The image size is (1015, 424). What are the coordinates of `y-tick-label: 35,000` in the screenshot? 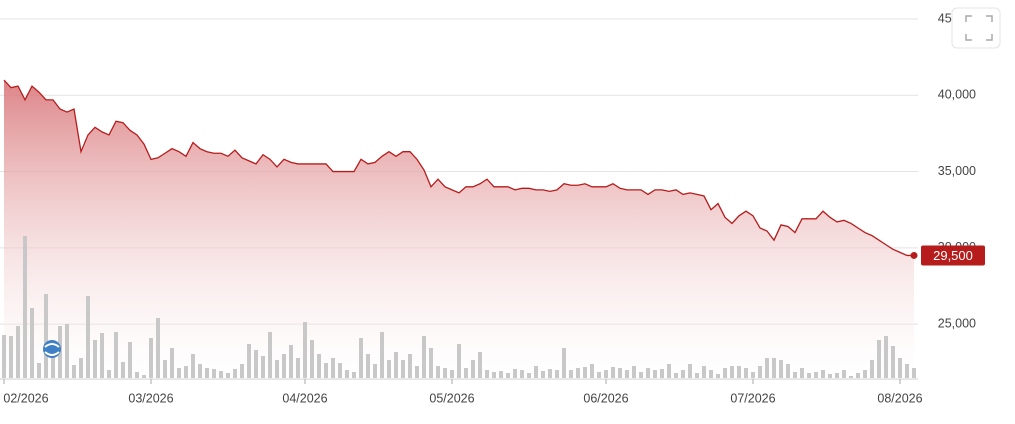 It's located at (957, 171).